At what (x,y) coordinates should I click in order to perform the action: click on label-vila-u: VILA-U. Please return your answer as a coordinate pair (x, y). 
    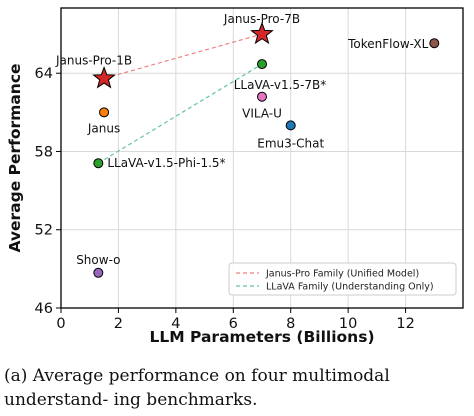
    Looking at the image, I should click on (262, 114).